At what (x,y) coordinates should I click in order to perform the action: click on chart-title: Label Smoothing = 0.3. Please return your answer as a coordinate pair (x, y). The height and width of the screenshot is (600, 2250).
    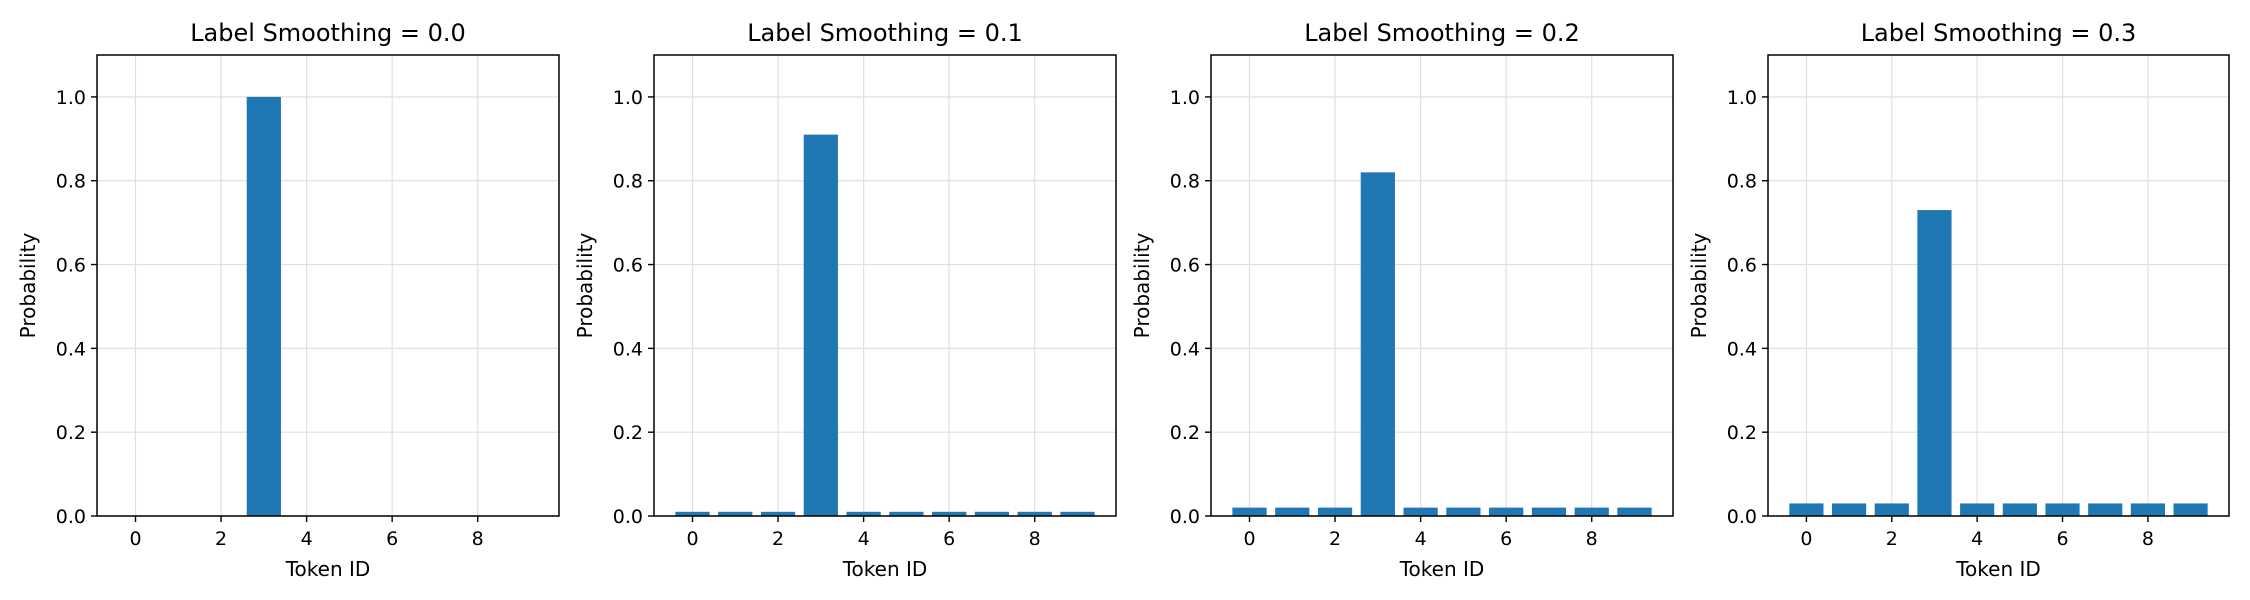
    Looking at the image, I should click on (1999, 33).